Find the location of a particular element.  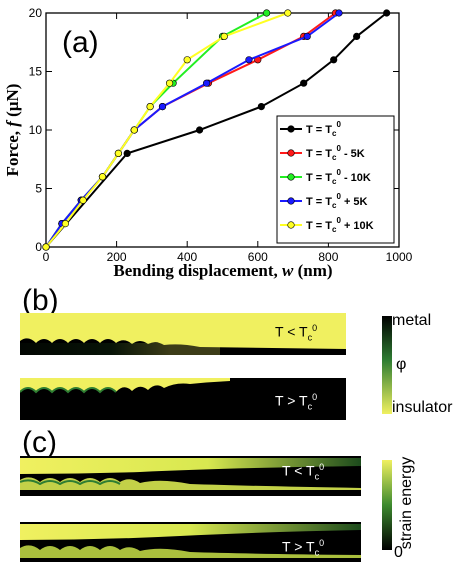

strain-strip-low-temp: T < Tc0 is located at coordinates (190, 476).